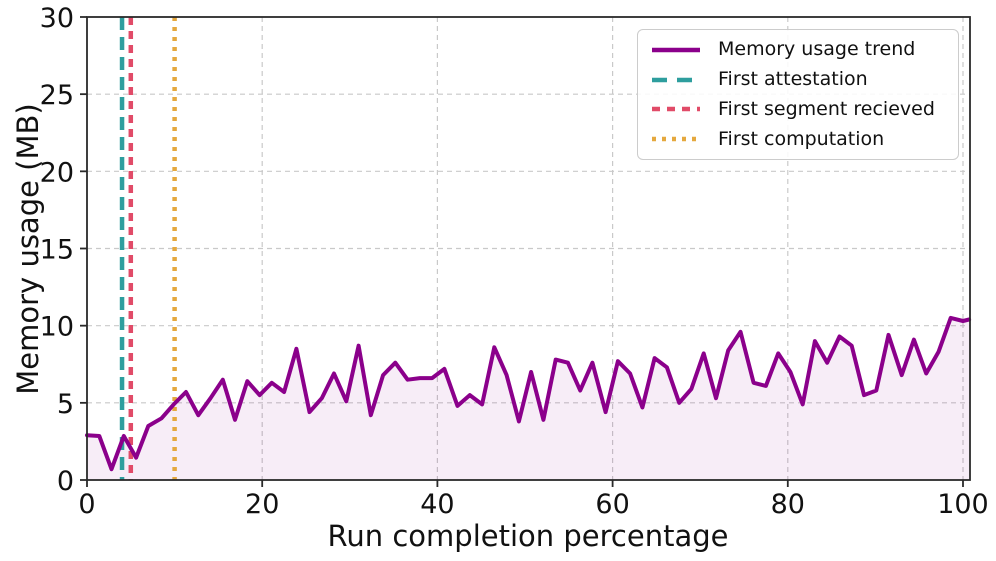 This screenshot has height=561, width=996. What do you see at coordinates (826, 108) in the screenshot?
I see `legend-item-label: First segment recieved` at bounding box center [826, 108].